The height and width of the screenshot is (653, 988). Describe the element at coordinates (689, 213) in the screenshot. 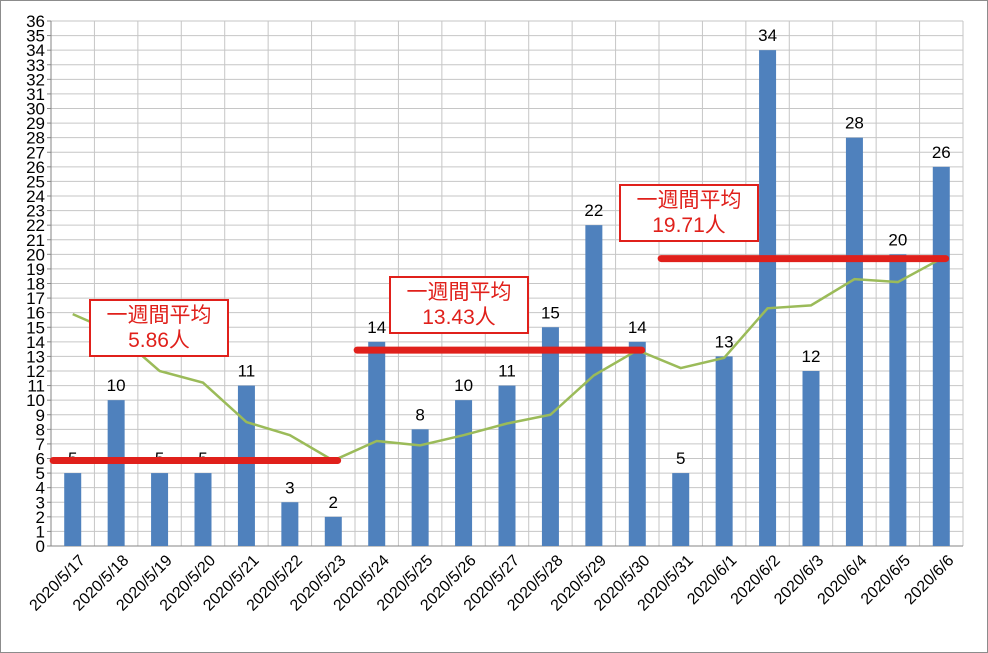

I see `weekly-average-callout-3: 一週間平均 19.71人` at that location.